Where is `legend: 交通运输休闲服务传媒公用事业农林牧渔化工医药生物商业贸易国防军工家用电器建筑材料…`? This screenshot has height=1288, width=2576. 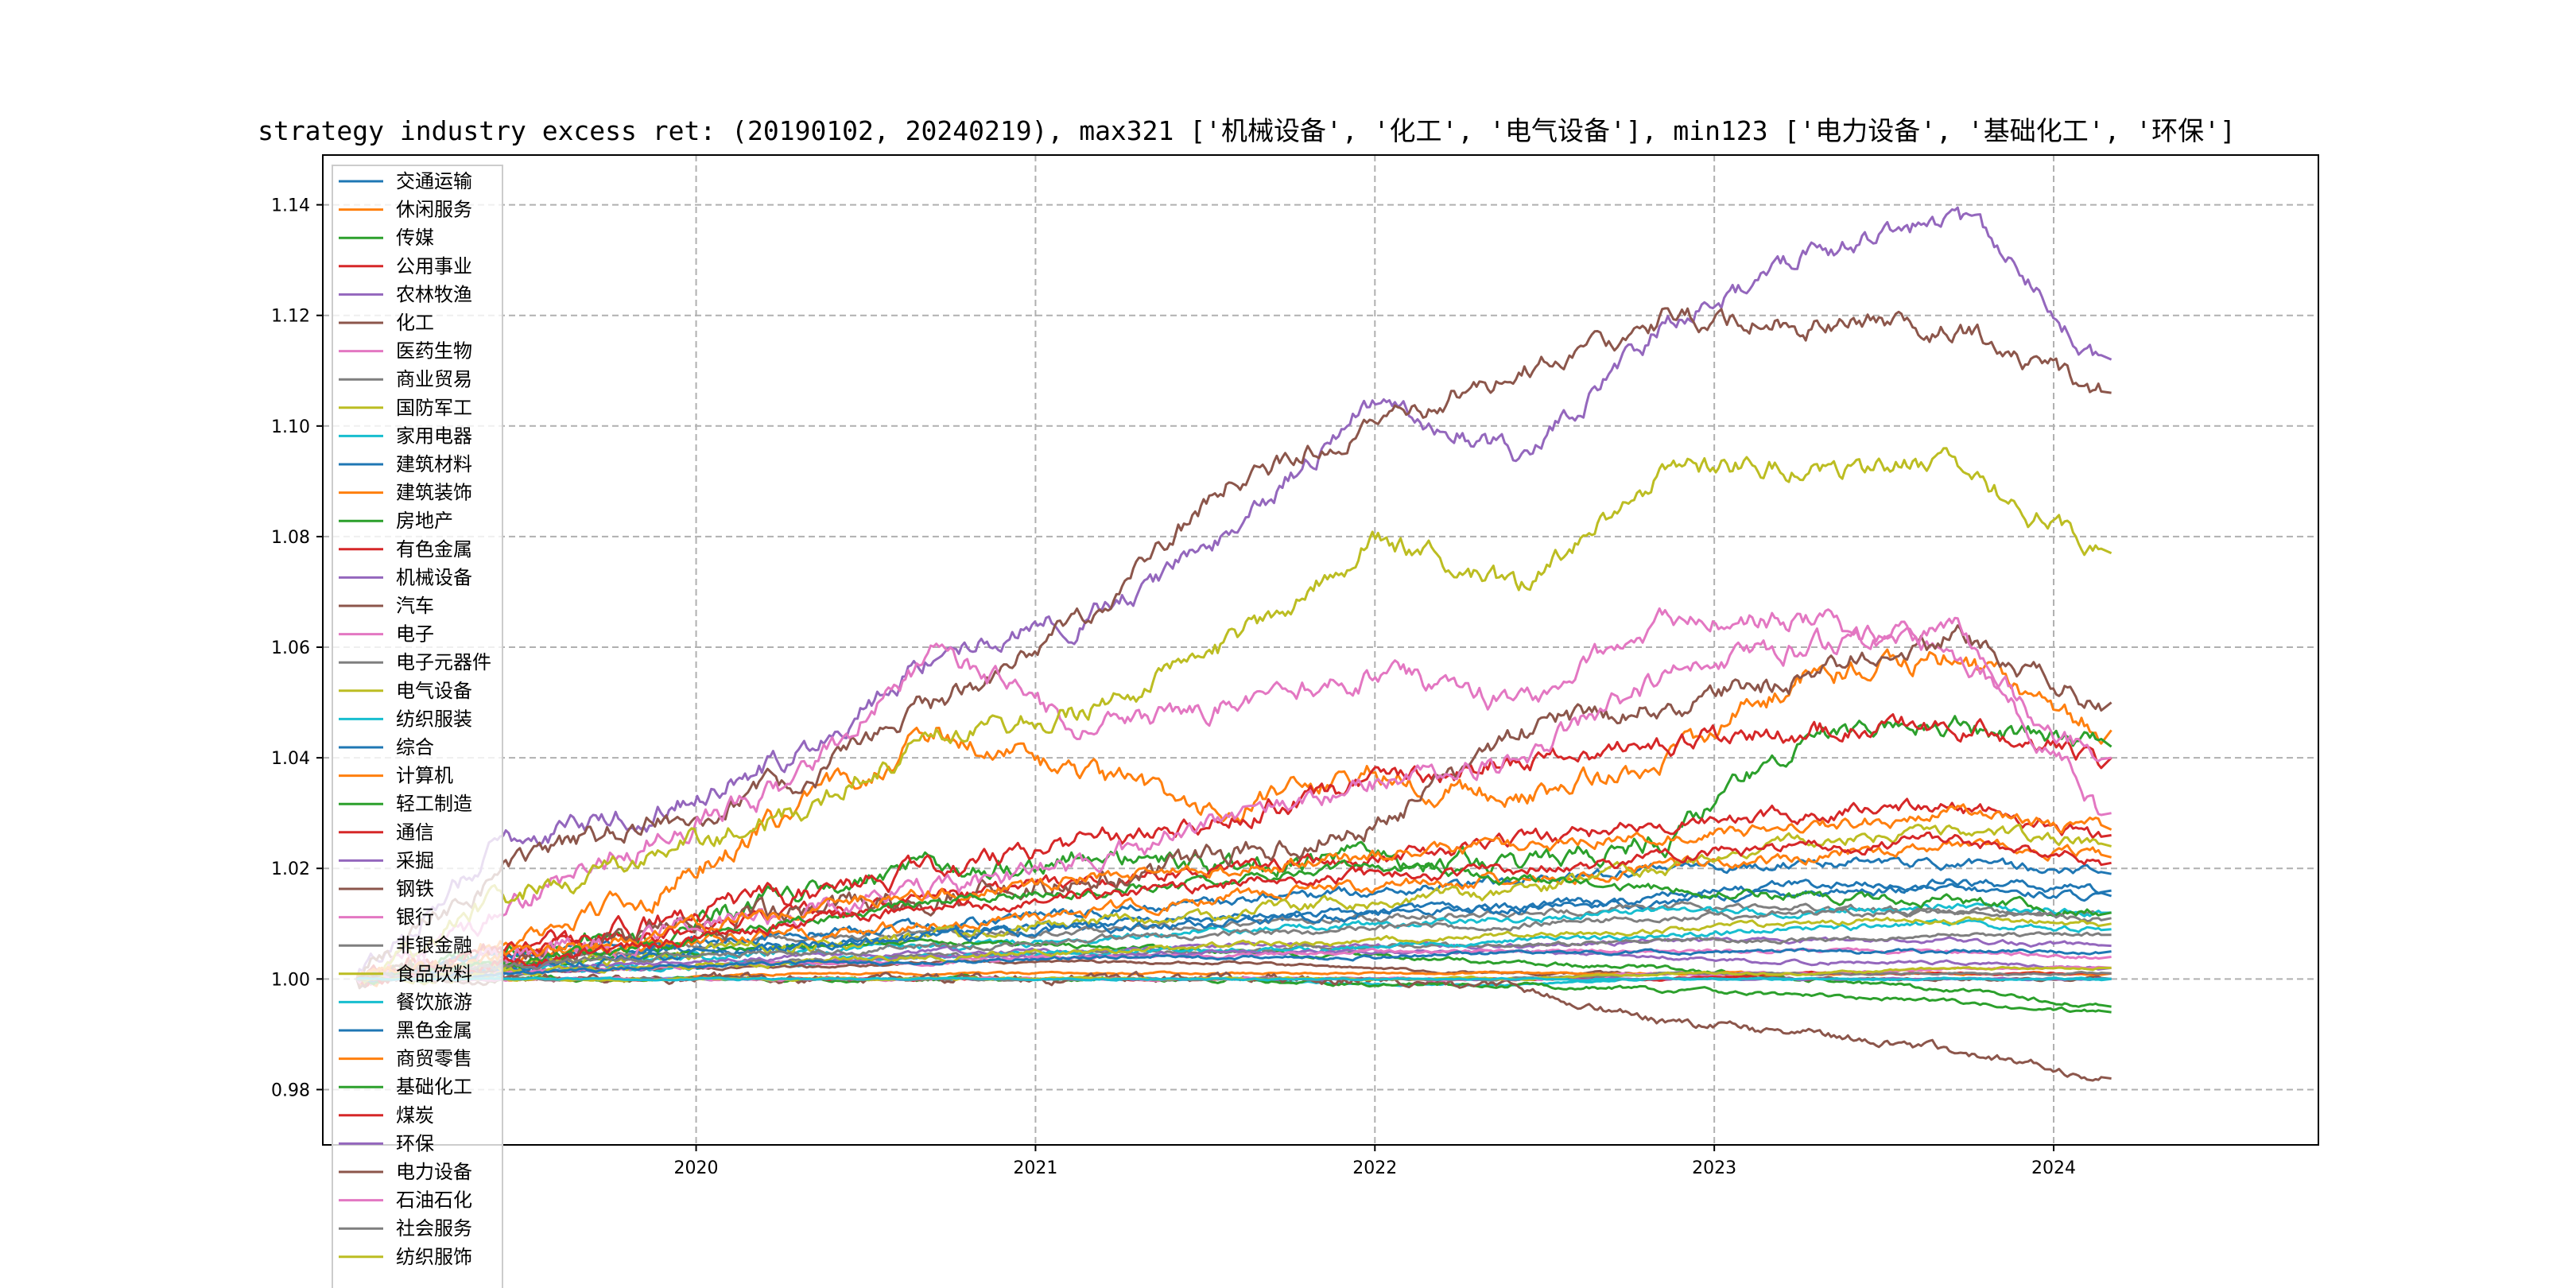
legend: 交通运输休闲服务传媒公用事业农林牧渔化工医药生物商业贸易国防军工家用电器建筑材料… is located at coordinates (418, 727).